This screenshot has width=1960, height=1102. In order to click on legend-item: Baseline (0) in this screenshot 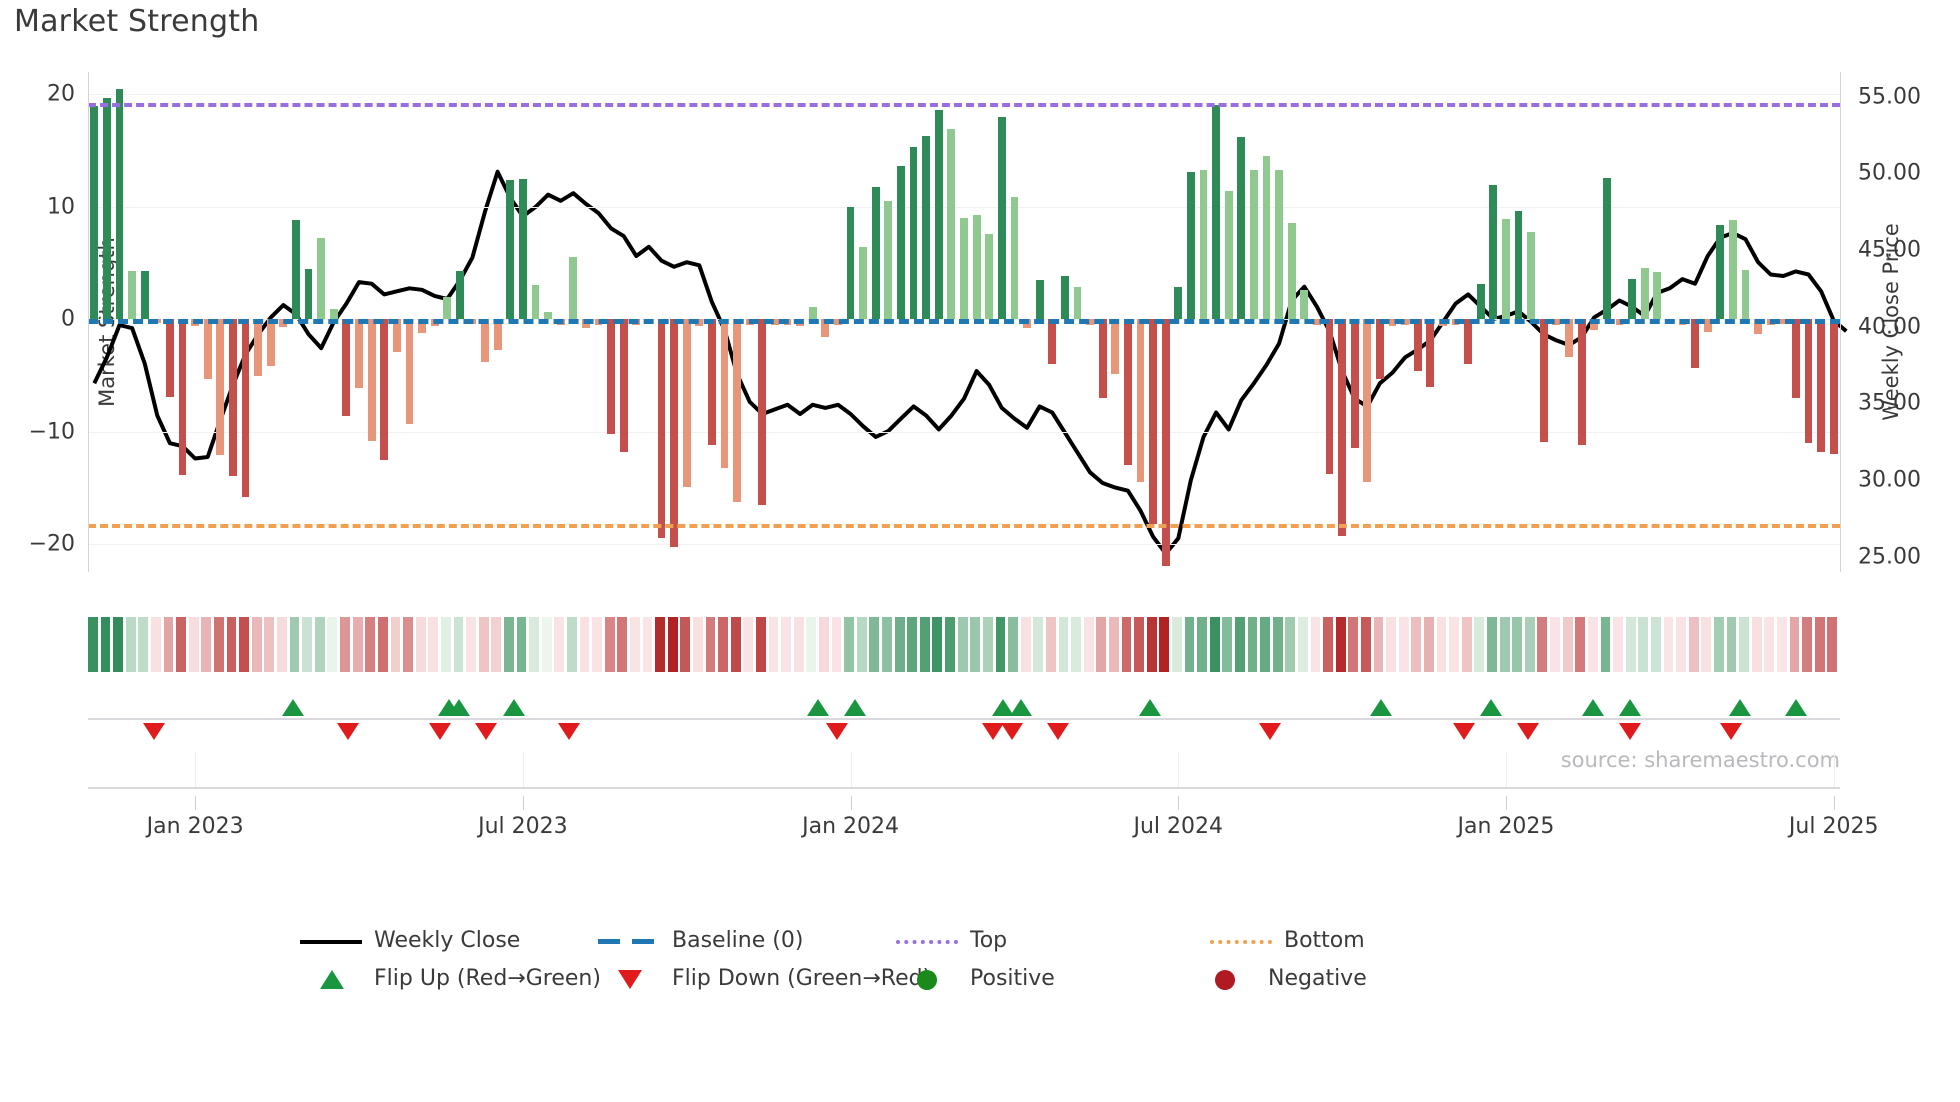, I will do `click(700, 940)`.